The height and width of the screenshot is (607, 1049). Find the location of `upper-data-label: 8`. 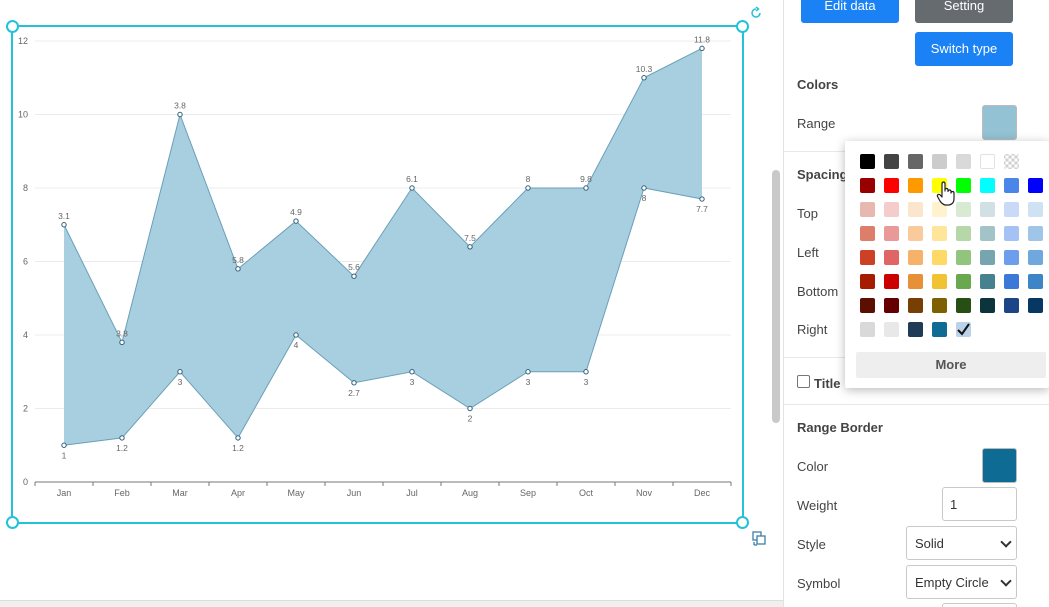

upper-data-label: 8 is located at coordinates (528, 179).